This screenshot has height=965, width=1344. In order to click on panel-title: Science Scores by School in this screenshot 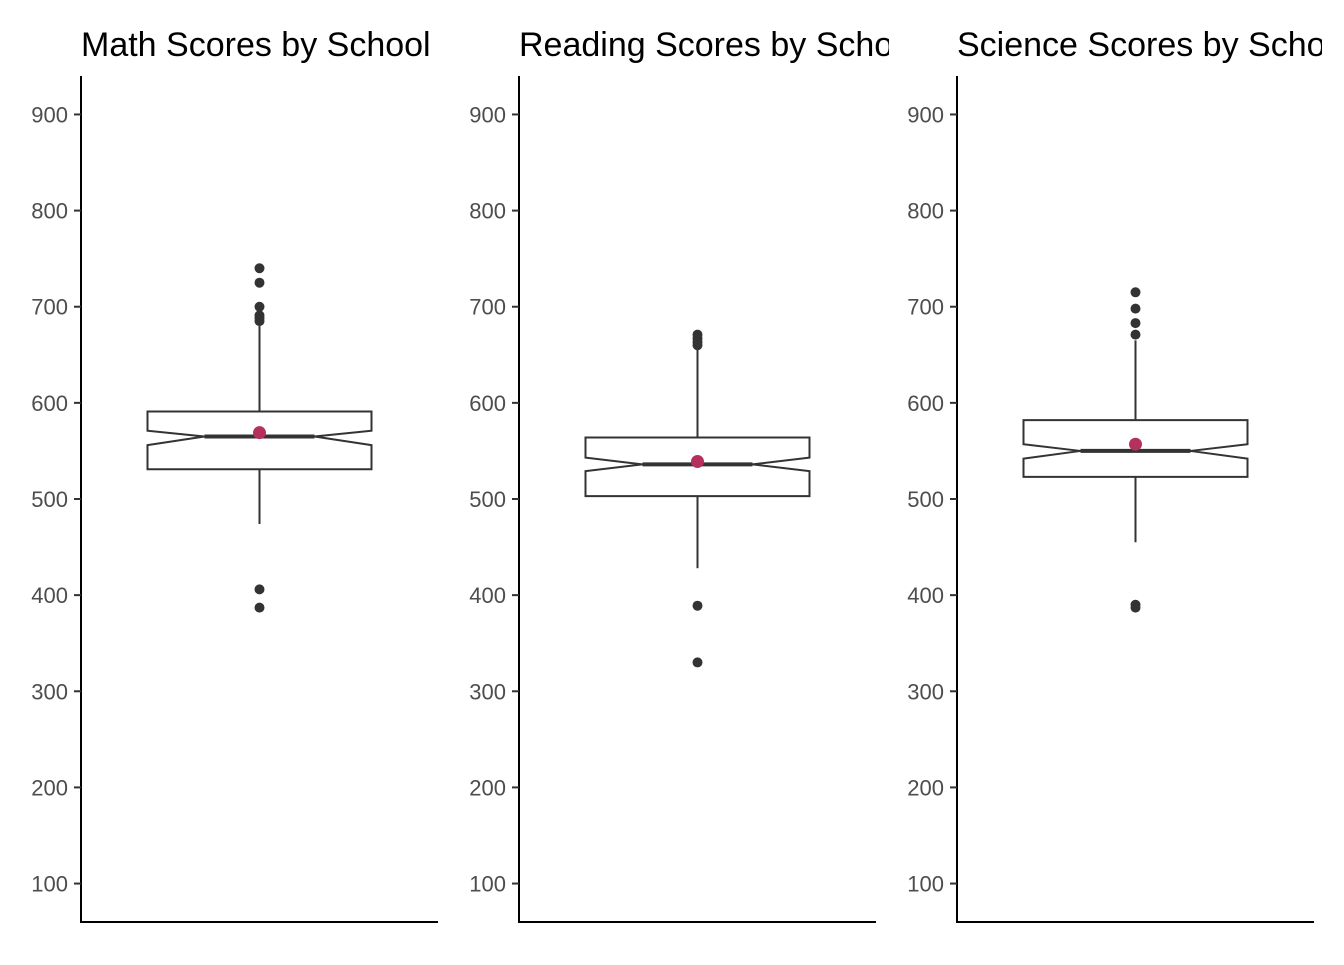, I will do `click(1150, 45)`.